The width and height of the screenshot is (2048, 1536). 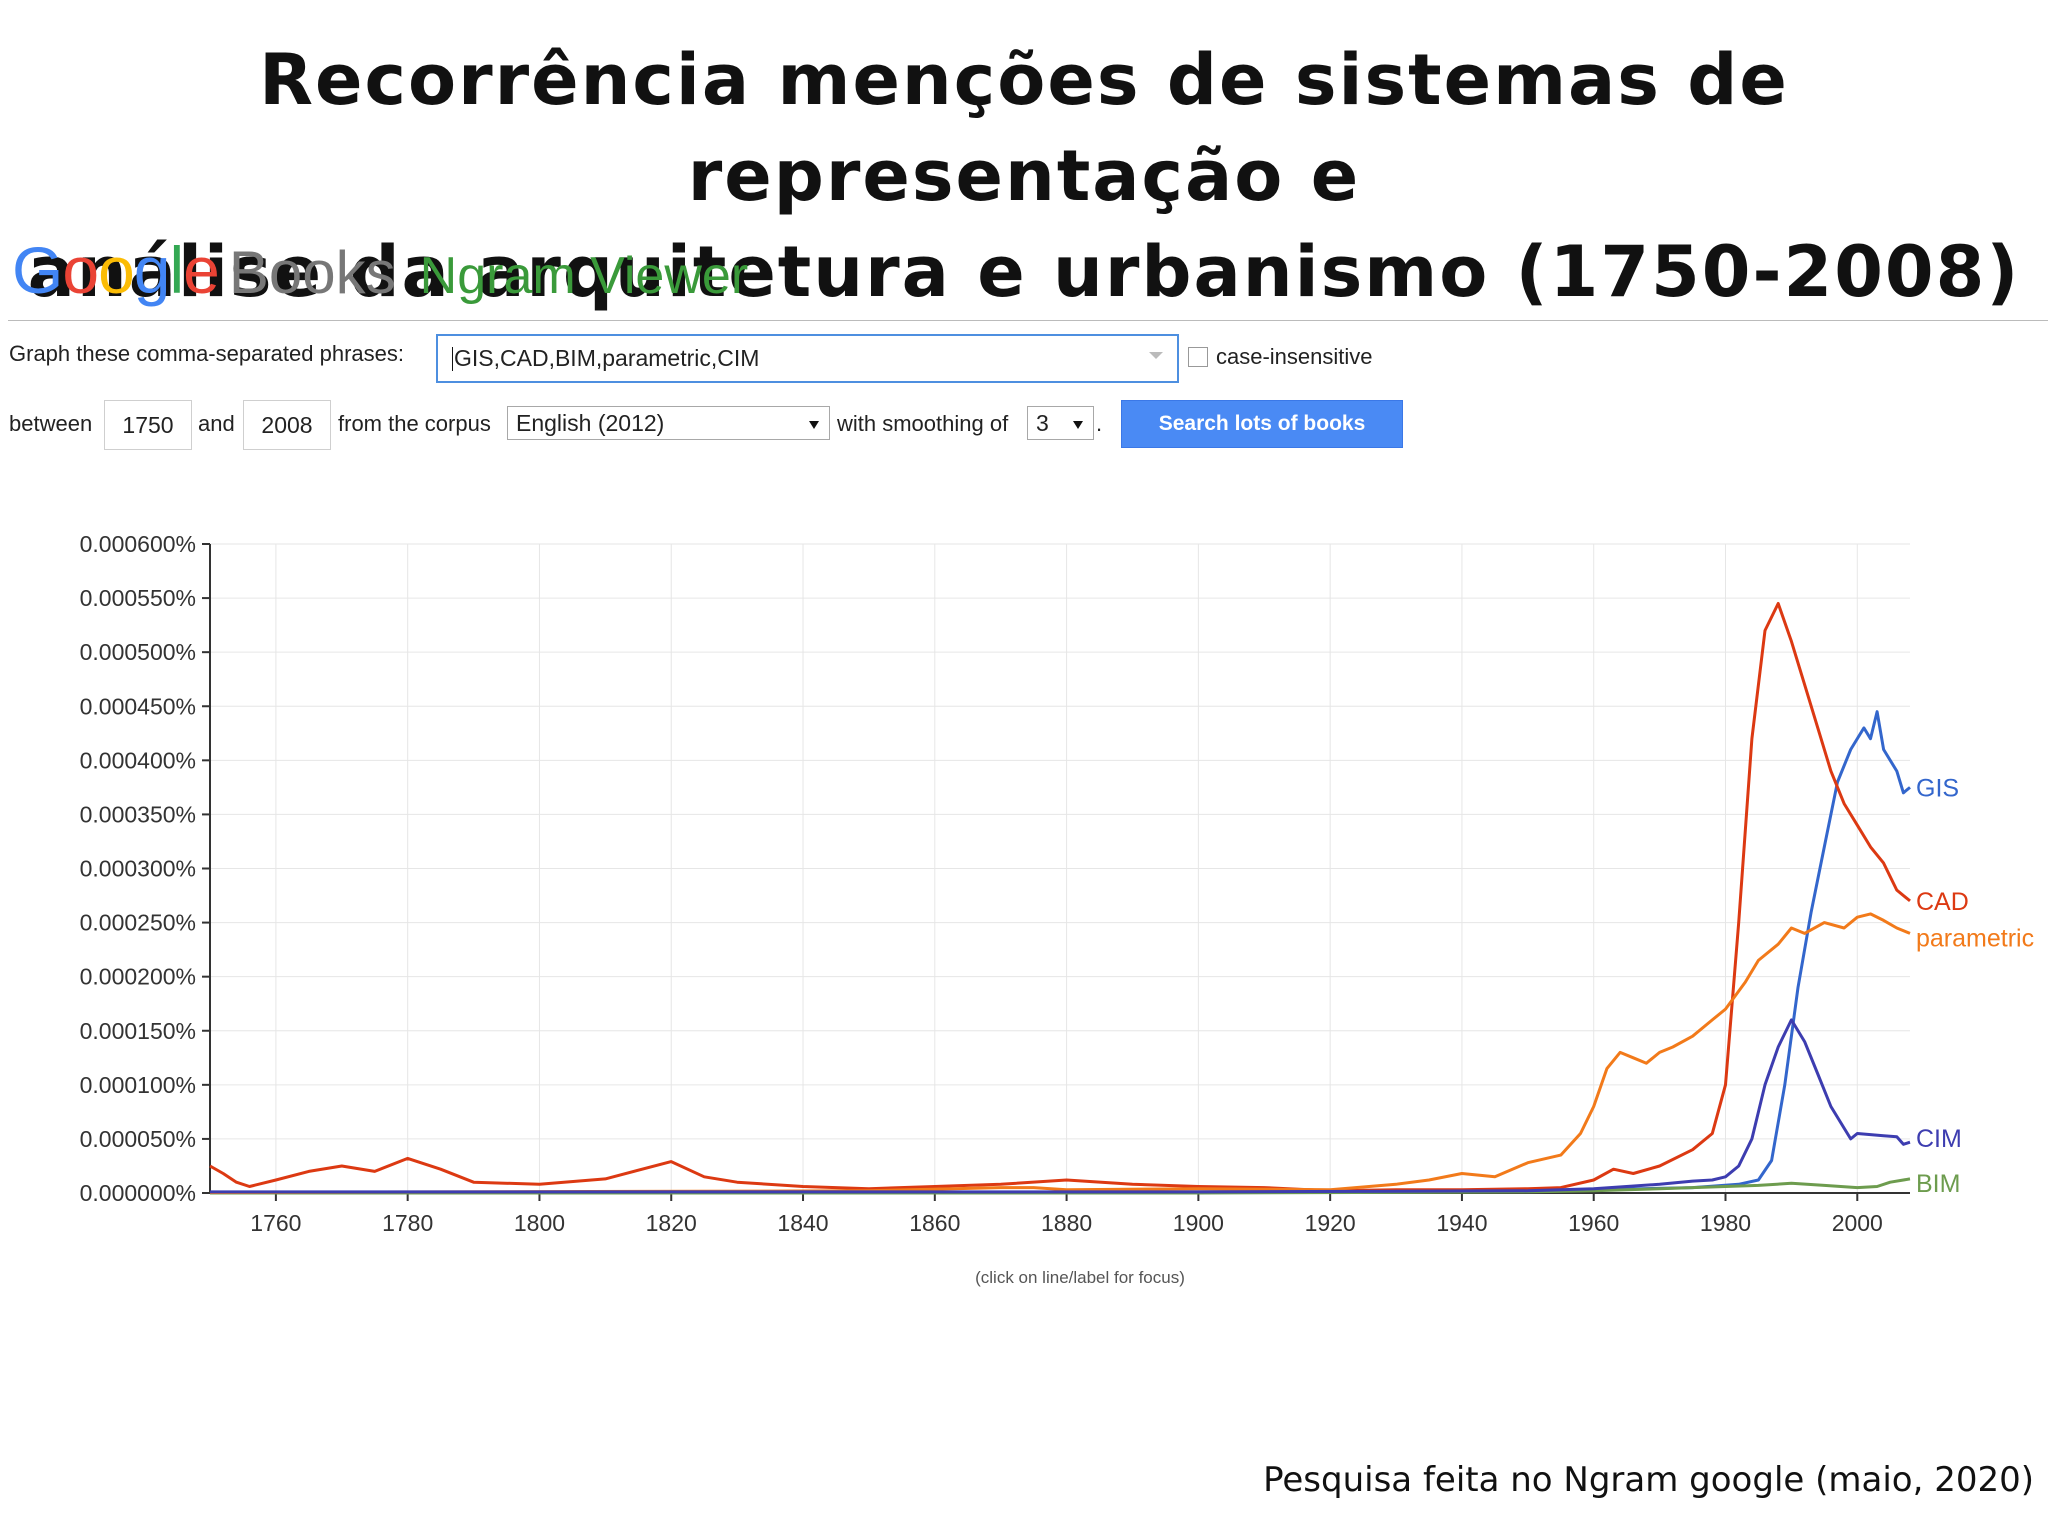 What do you see at coordinates (1060, 1106) in the screenshot?
I see `series-line-CIM` at bounding box center [1060, 1106].